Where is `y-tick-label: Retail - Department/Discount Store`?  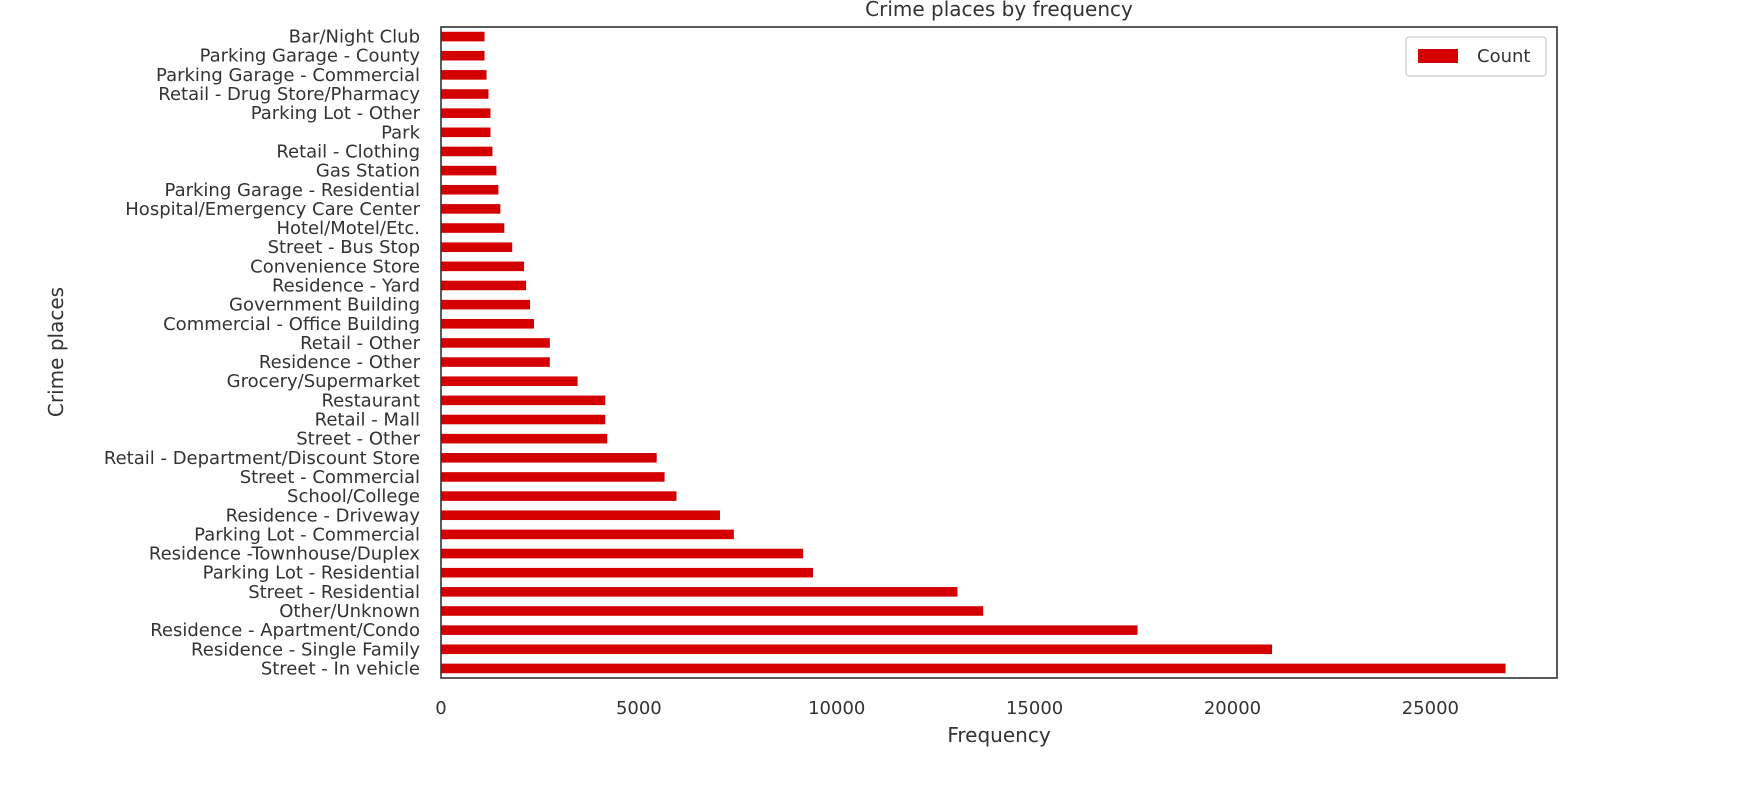
y-tick-label: Retail - Department/Discount Store is located at coordinates (262, 458).